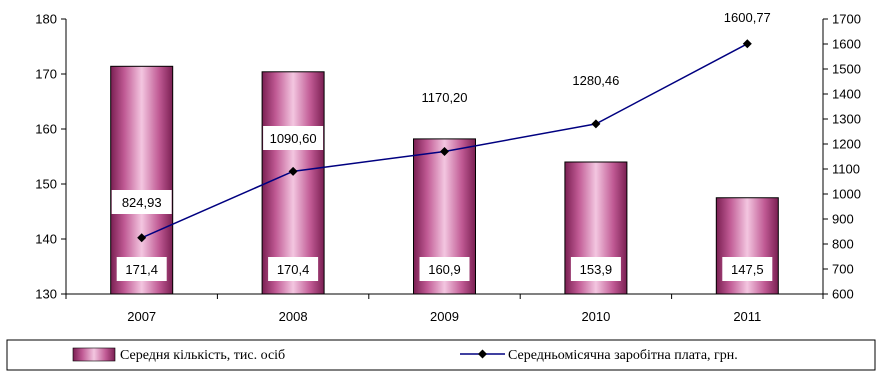  I want to click on left-tick-label: 150, so click(46, 184).